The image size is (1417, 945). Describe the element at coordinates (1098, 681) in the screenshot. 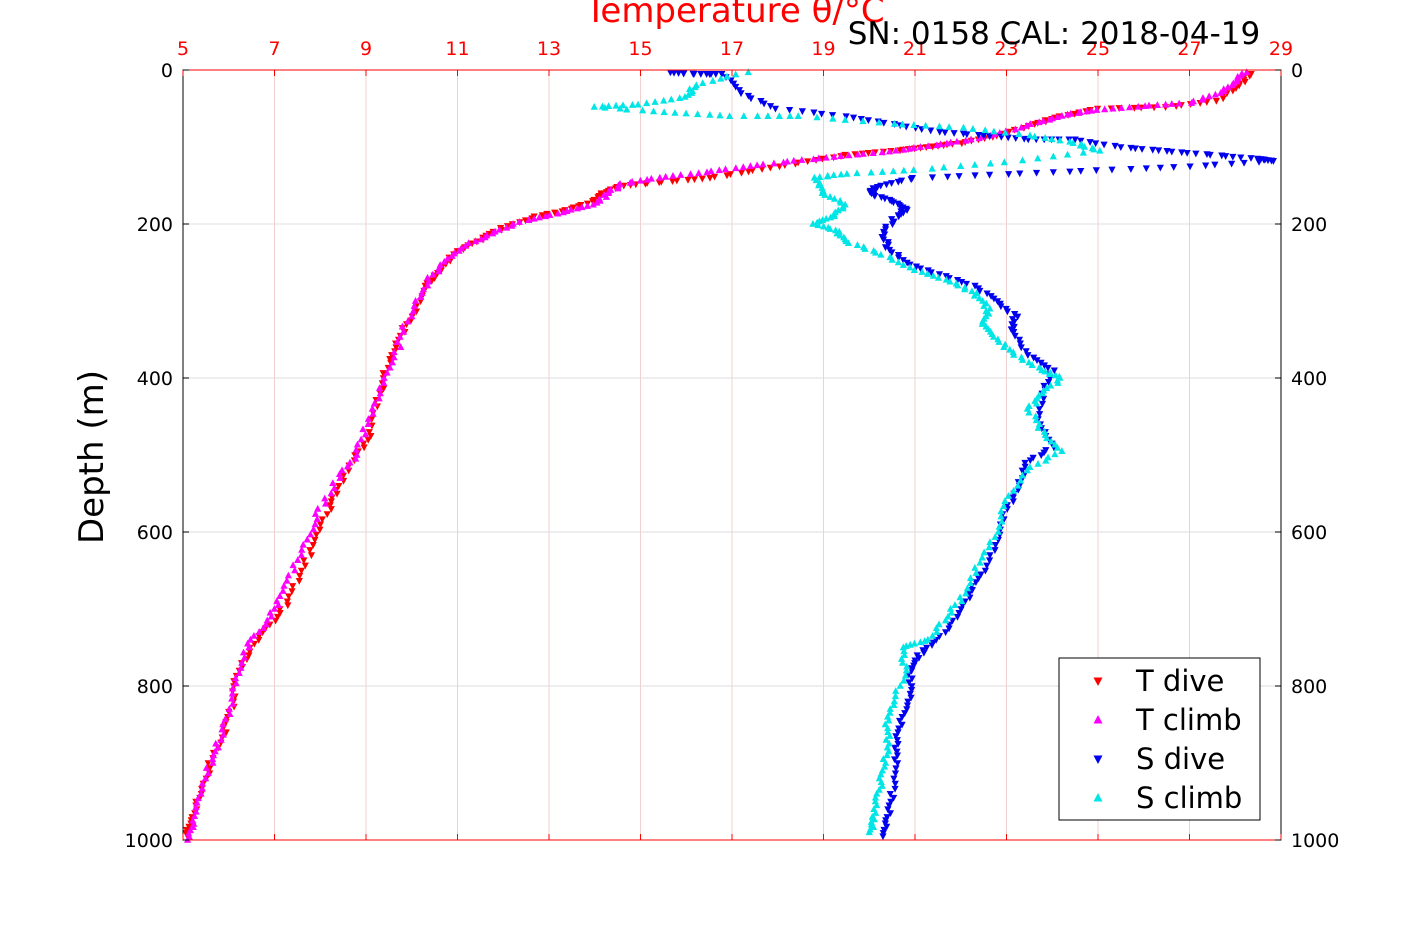

I see `legend-marker` at that location.